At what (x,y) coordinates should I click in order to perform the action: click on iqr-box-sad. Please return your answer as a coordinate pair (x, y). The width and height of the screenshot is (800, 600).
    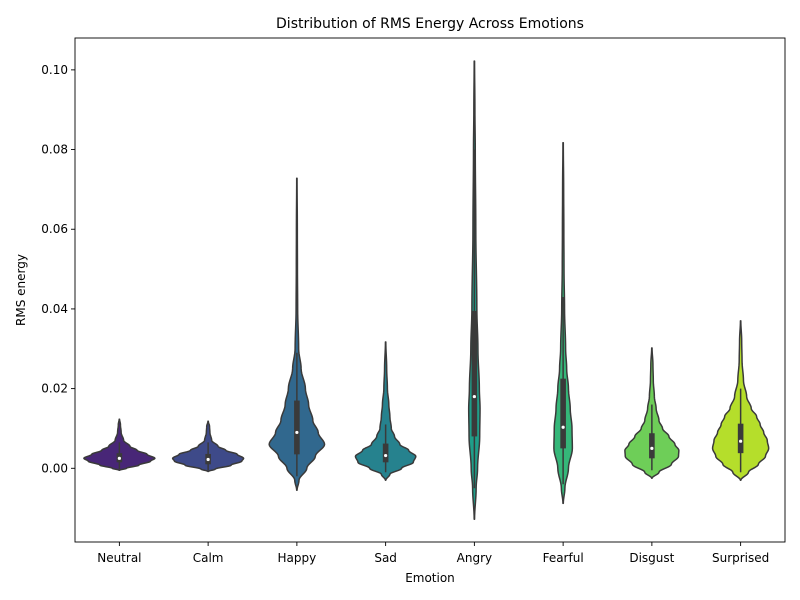
    Looking at the image, I should click on (385, 453).